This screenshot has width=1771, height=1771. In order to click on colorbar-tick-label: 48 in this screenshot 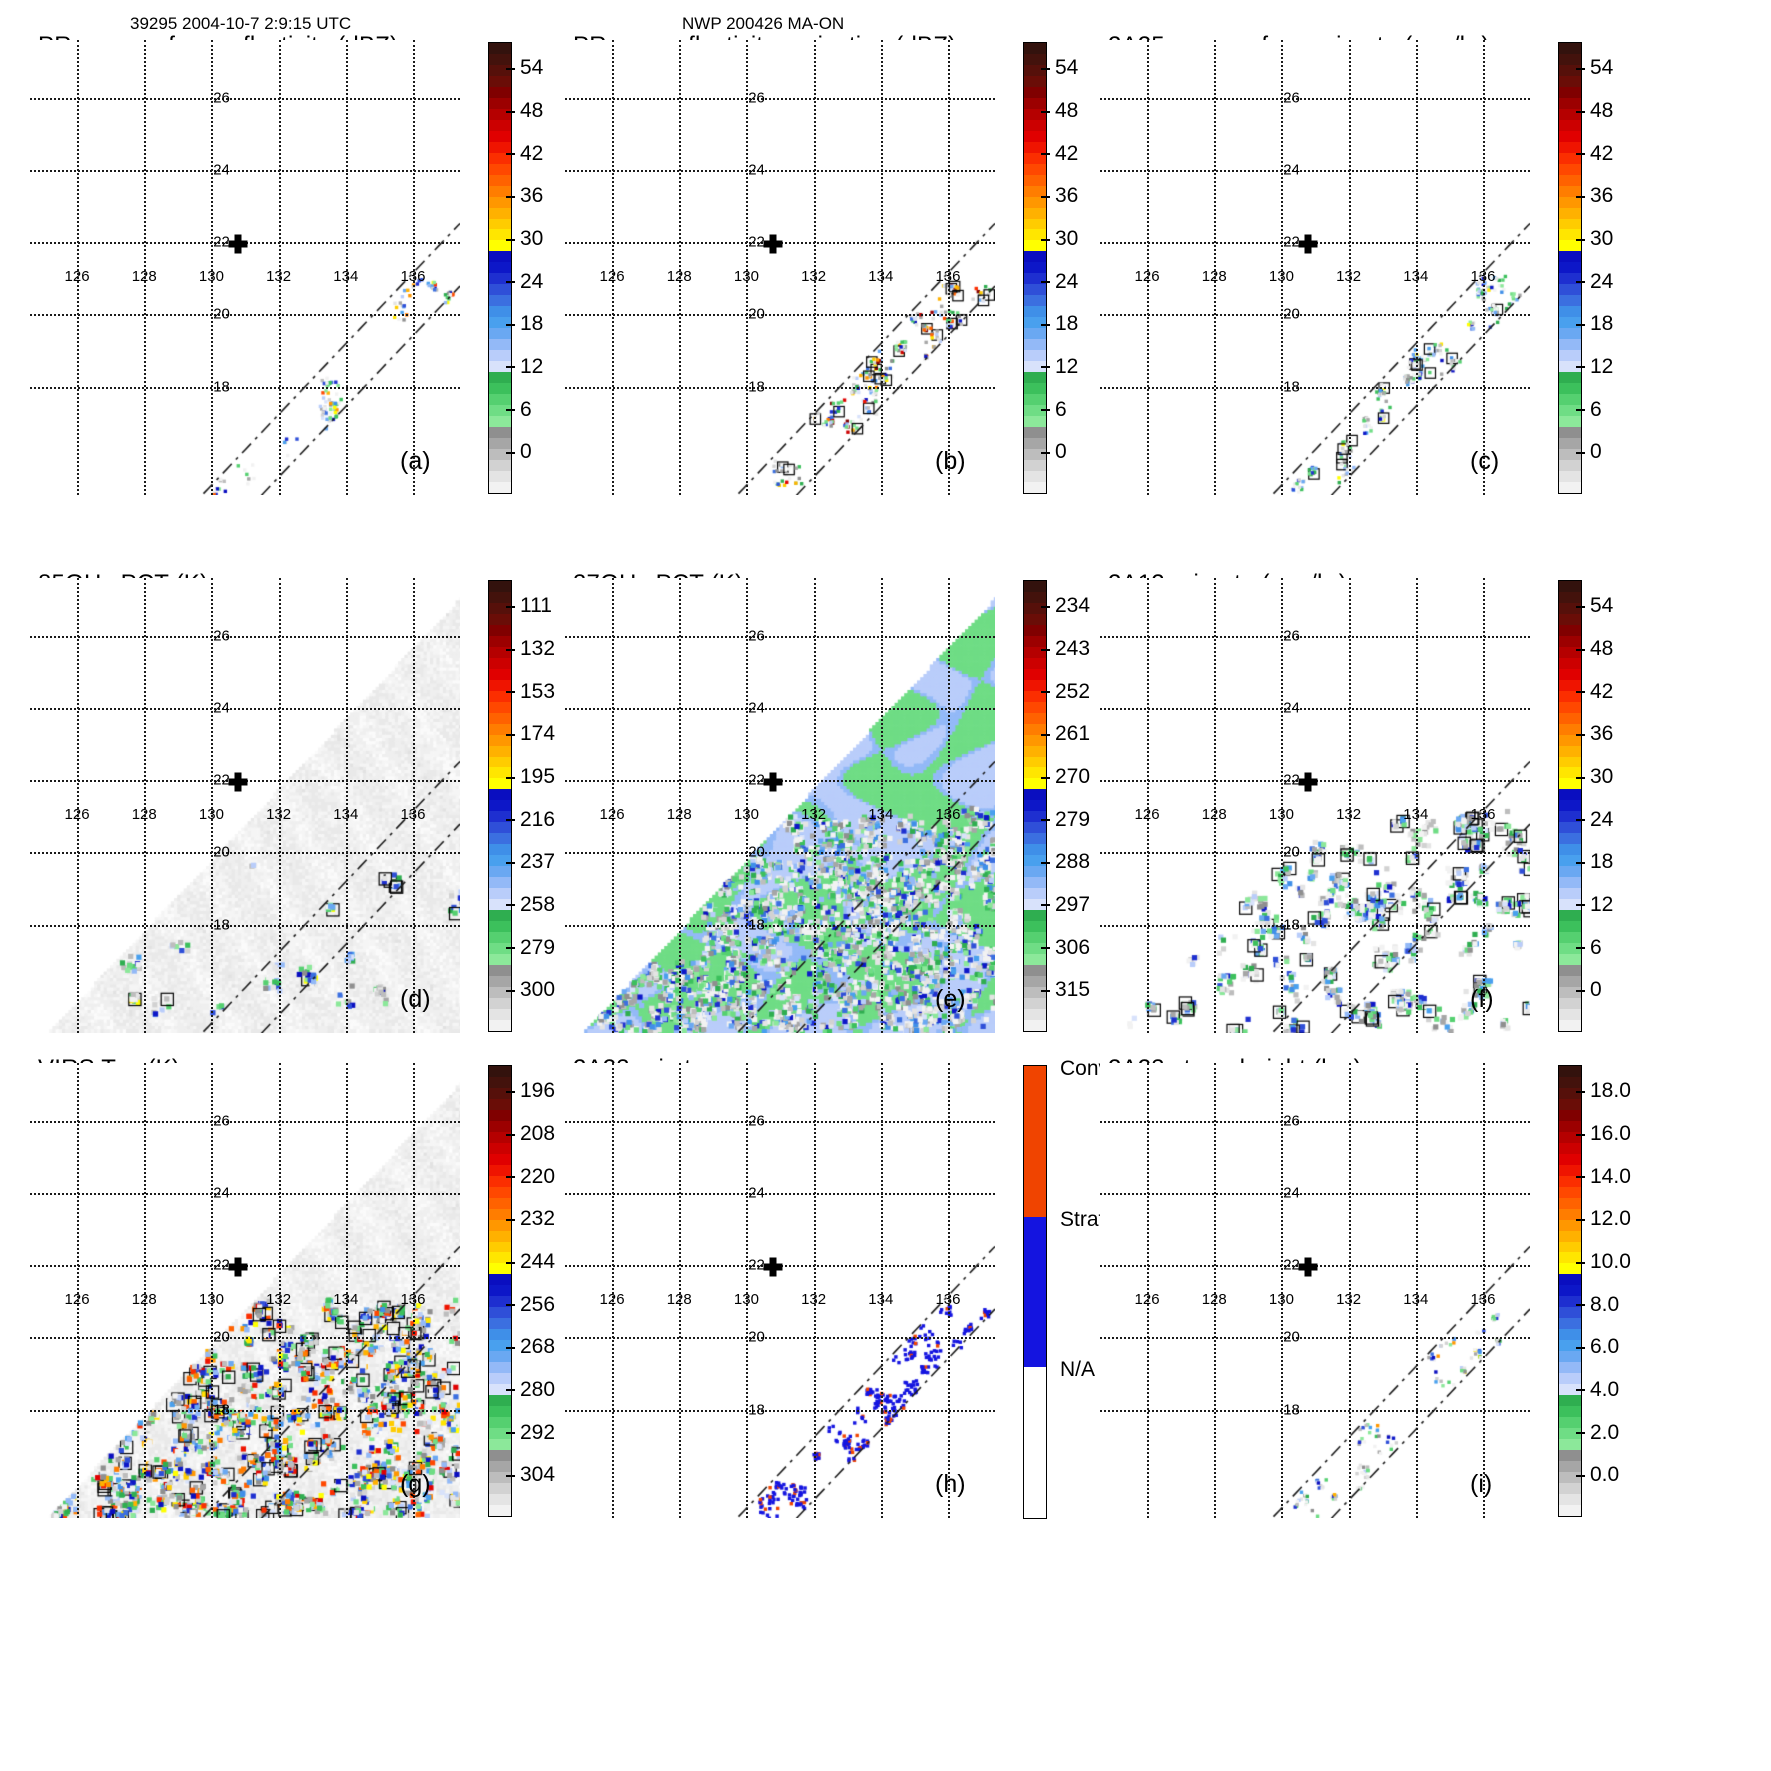, I will do `click(1594, 649)`.